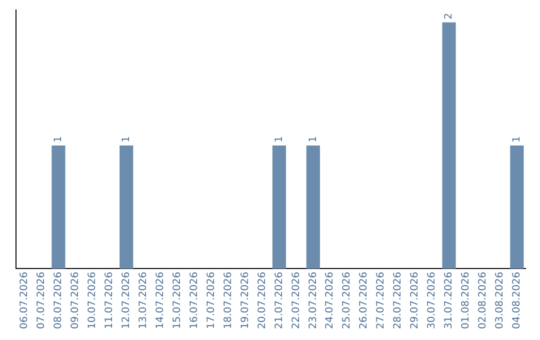 The height and width of the screenshot is (340, 540). I want to click on x-tick-label: 09.07.2026, so click(76, 301).